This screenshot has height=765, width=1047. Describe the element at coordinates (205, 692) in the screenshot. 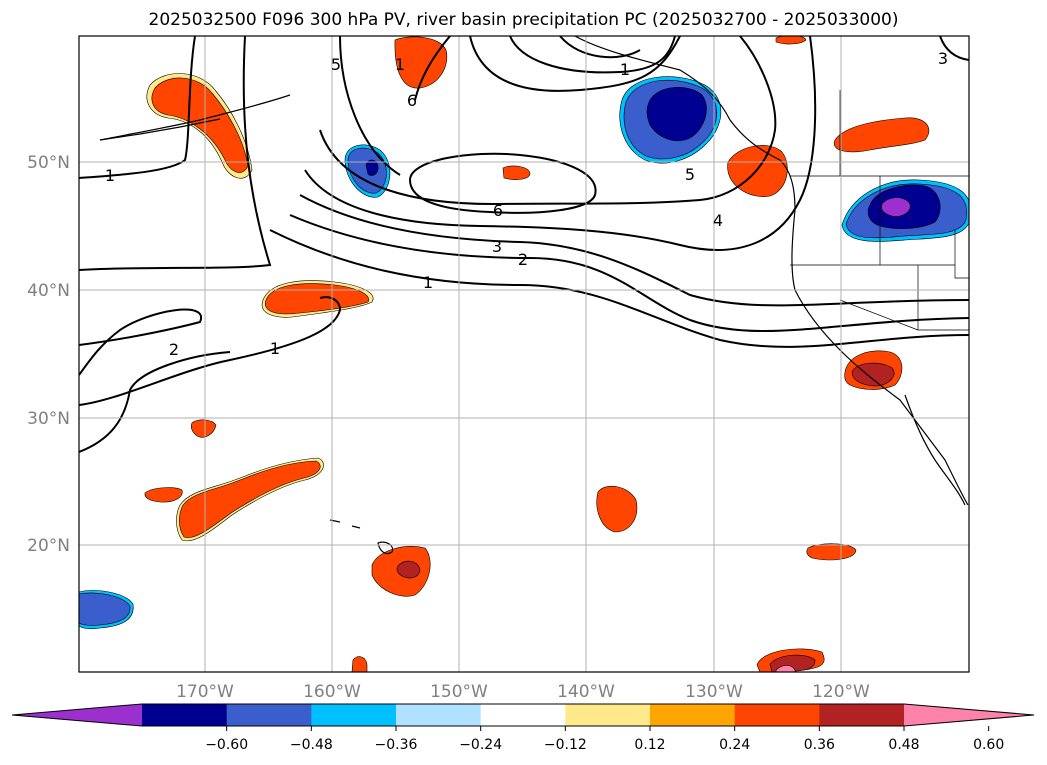

I see `lon-label-170w: 170°W` at that location.